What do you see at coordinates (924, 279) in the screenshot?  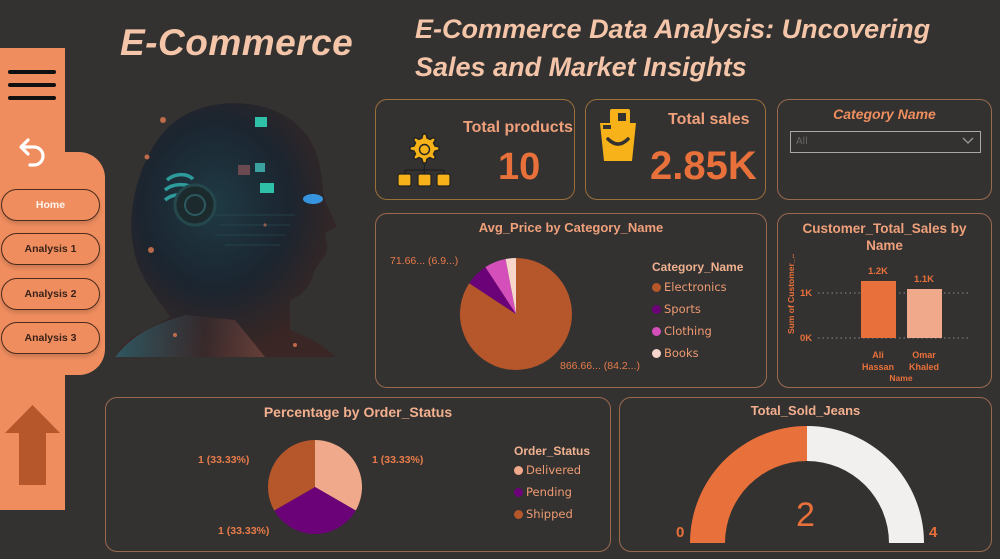 I see `bar-label-omar: 1.1K` at bounding box center [924, 279].